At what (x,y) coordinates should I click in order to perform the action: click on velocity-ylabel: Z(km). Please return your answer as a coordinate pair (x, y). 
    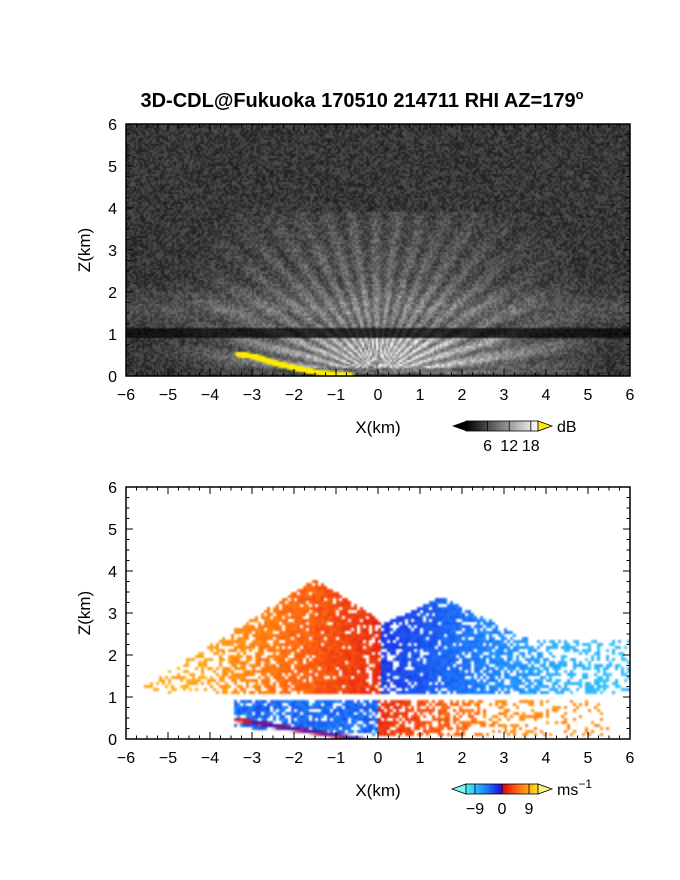
    Looking at the image, I should click on (84, 613).